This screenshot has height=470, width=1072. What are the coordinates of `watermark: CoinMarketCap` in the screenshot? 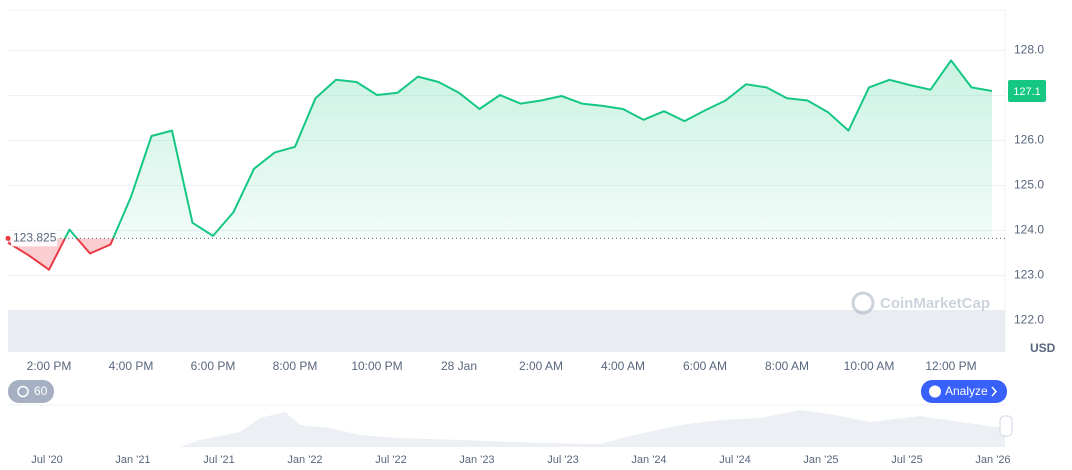 It's located at (920, 303).